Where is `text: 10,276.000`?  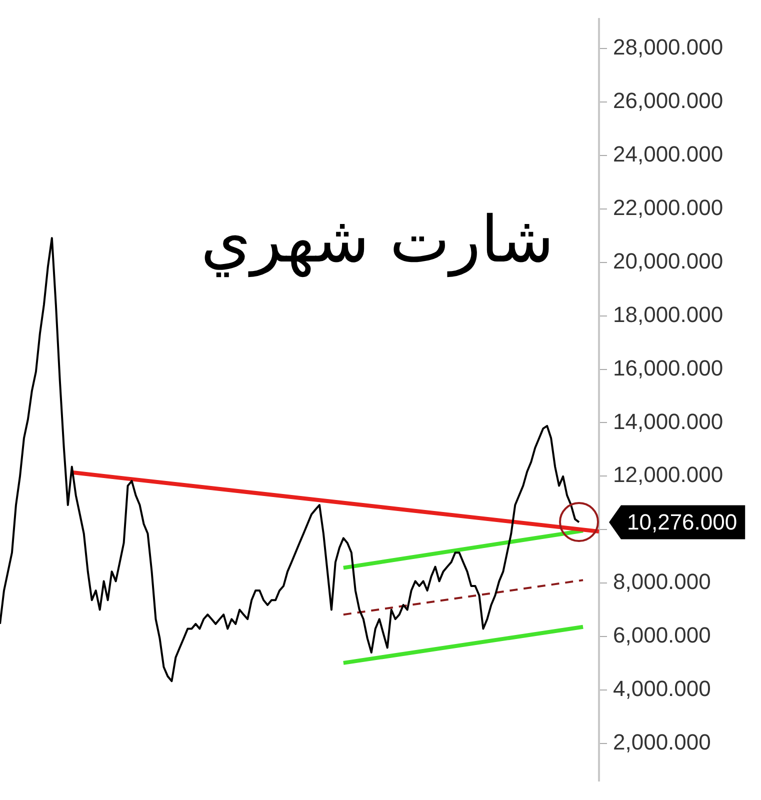 text: 10,276.000 is located at coordinates (682, 521).